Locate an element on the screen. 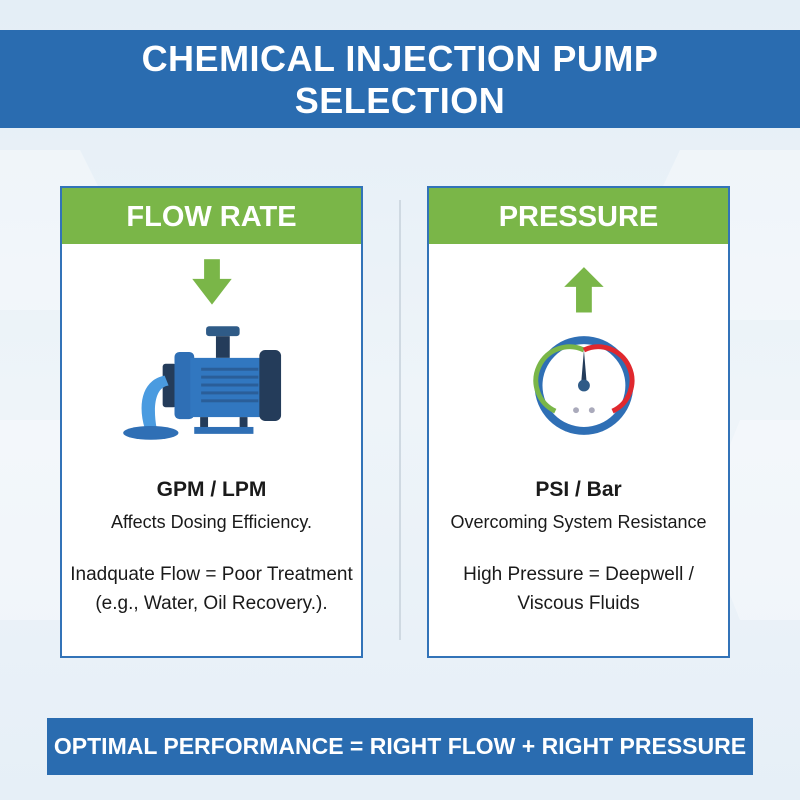 This screenshot has width=800, height=800. flow-description: Affects Dosing Efficiency. is located at coordinates (211, 522).